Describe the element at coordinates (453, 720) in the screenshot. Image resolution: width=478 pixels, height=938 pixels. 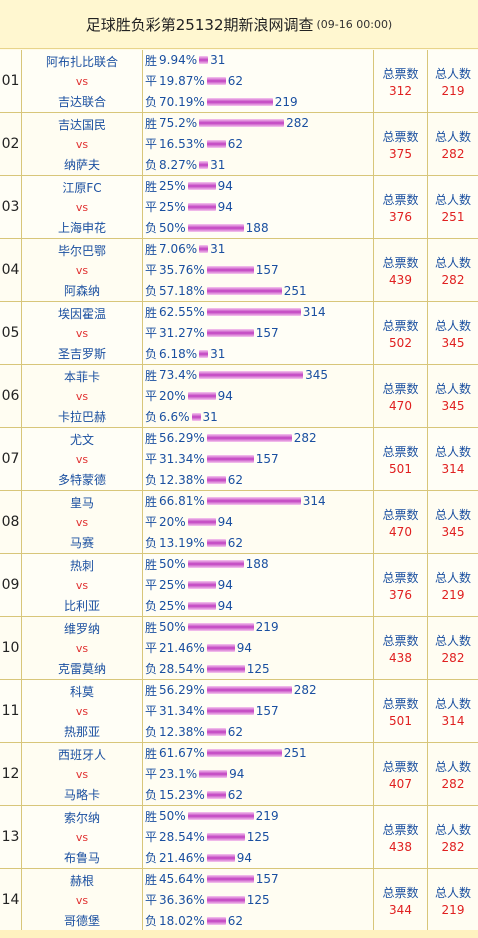
I see `total-people-value: 314` at that location.